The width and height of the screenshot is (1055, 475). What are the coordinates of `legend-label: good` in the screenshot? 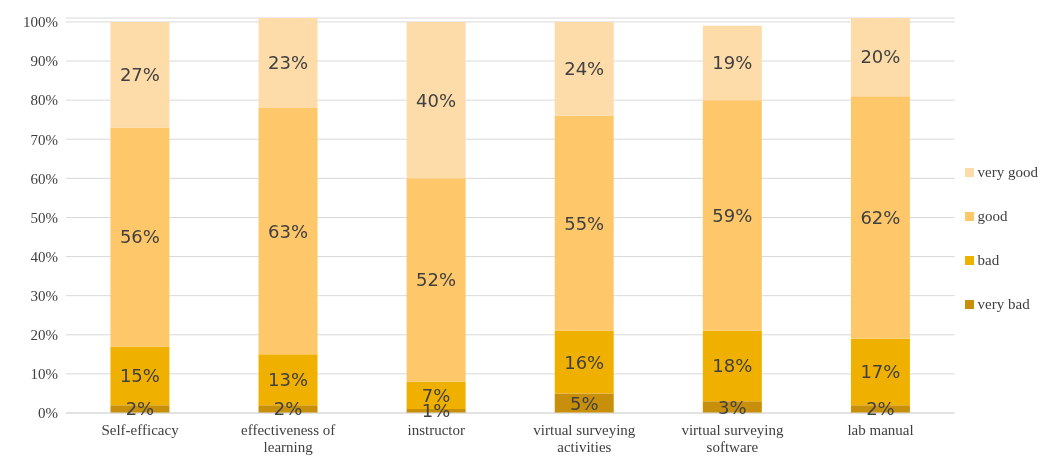 It's located at (992, 216).